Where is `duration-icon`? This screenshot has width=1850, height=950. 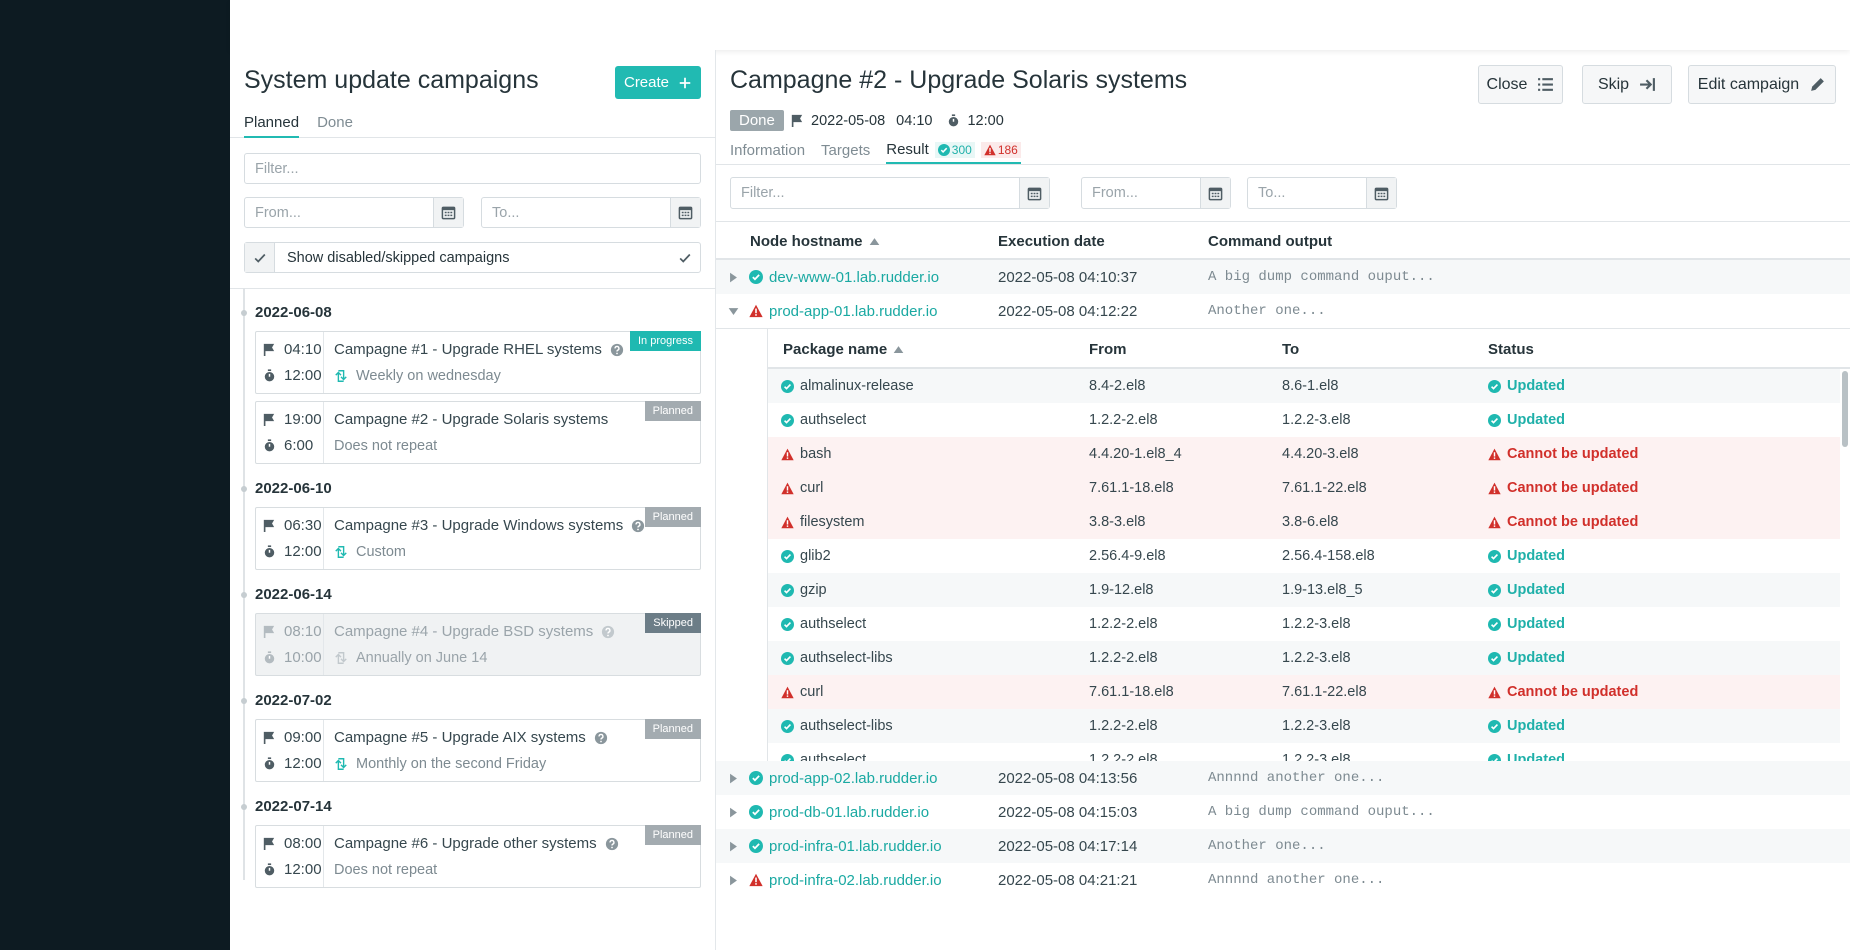
duration-icon is located at coordinates (269, 657).